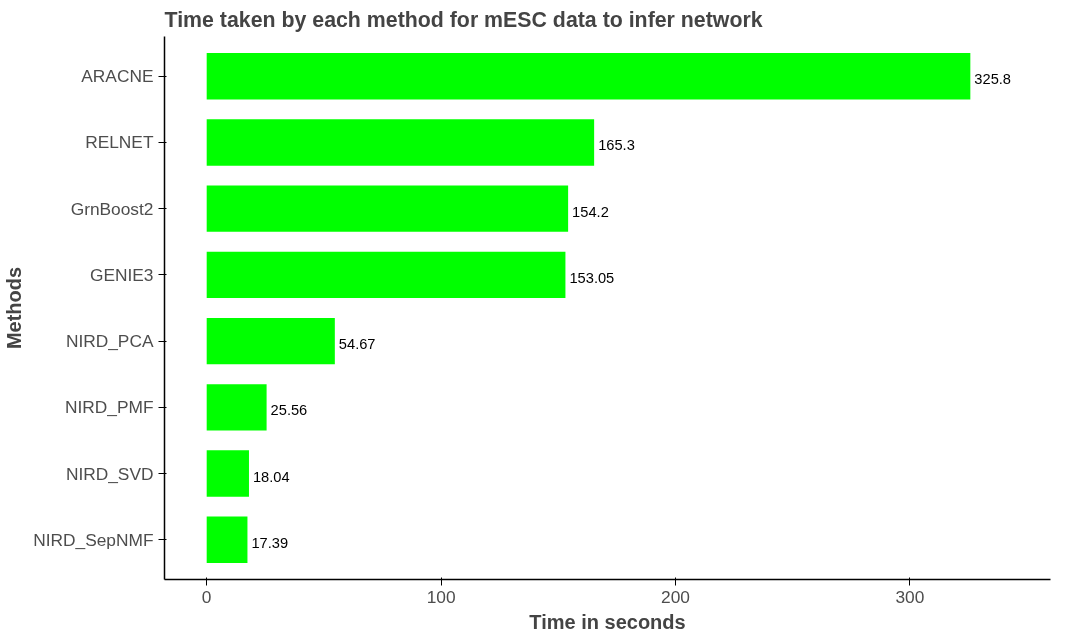 The width and height of the screenshot is (1080, 641). Describe the element at coordinates (112, 208) in the screenshot. I see `y-tick-label: GrnBoost2` at that location.